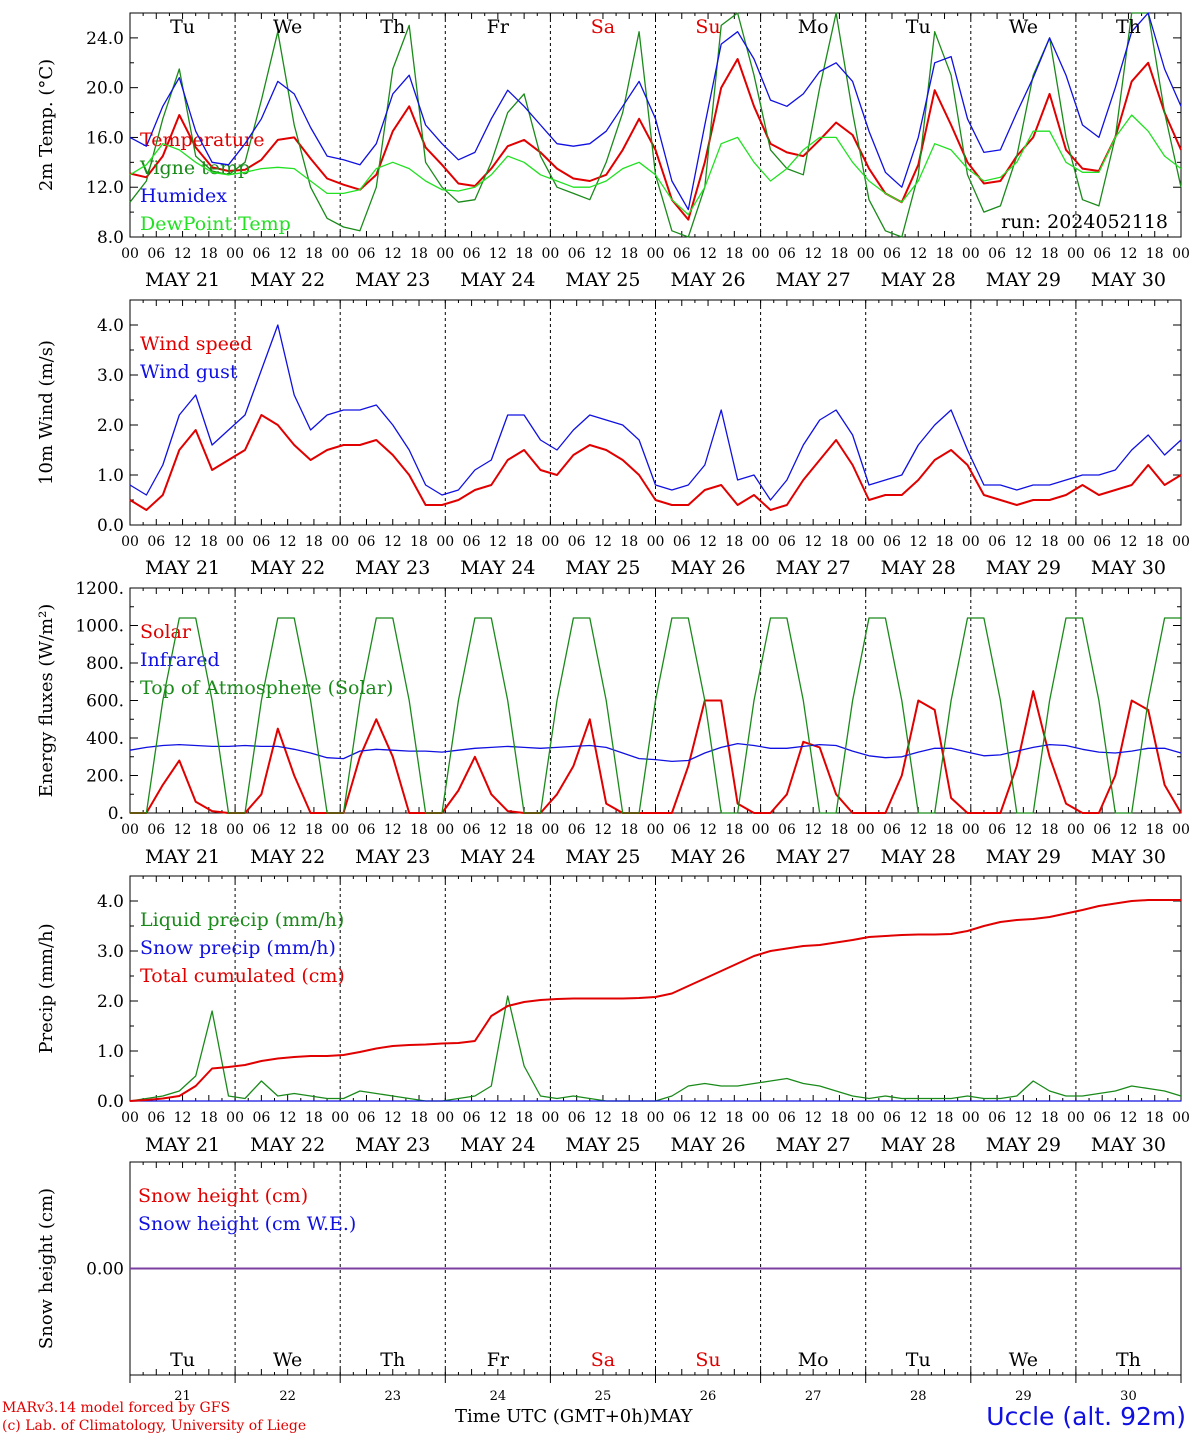 This screenshot has width=1194, height=1440. Describe the element at coordinates (392, 27) in the screenshot. I see `weekday-label-top: Th` at that location.